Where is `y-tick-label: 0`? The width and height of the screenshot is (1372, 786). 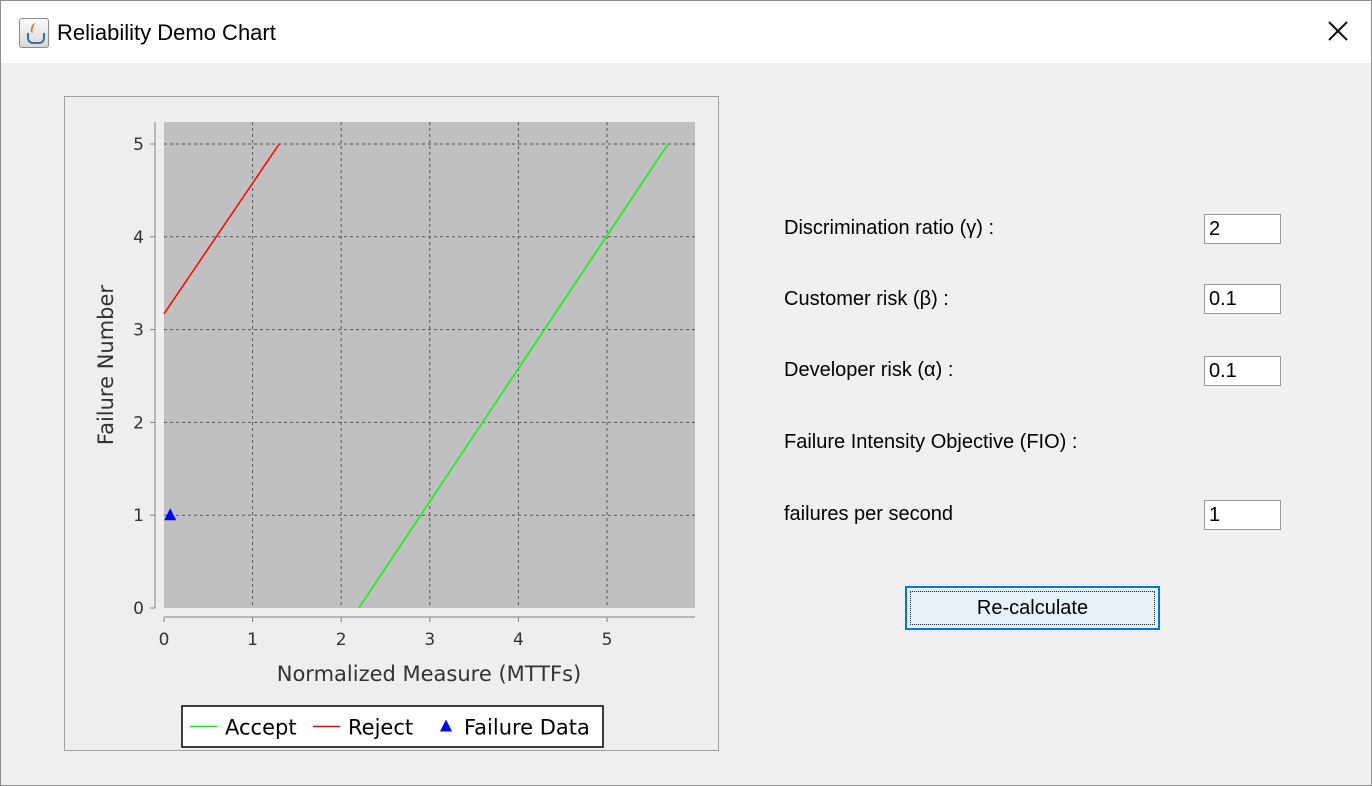 y-tick-label: 0 is located at coordinates (138, 609).